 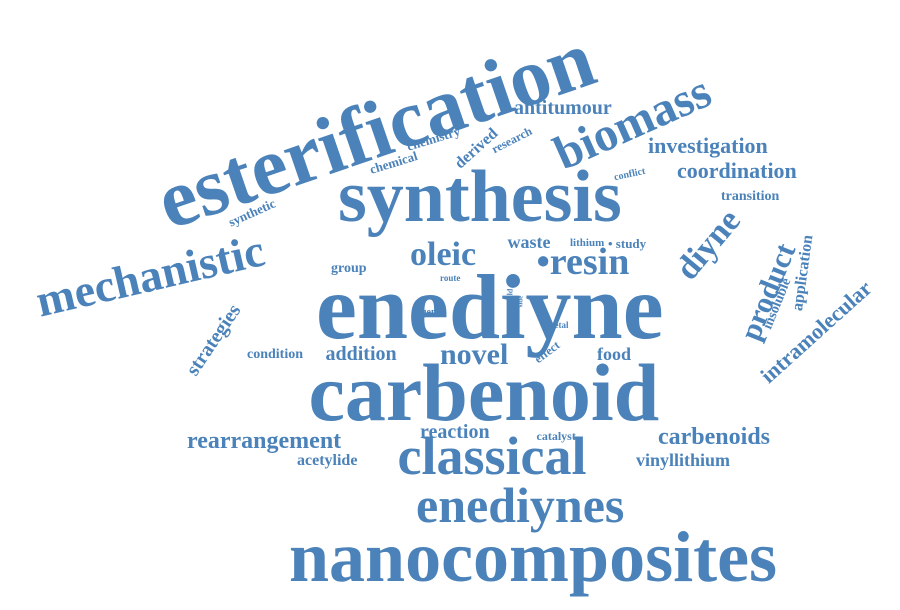 What do you see at coordinates (349, 268) in the screenshot?
I see `word-group: group` at bounding box center [349, 268].